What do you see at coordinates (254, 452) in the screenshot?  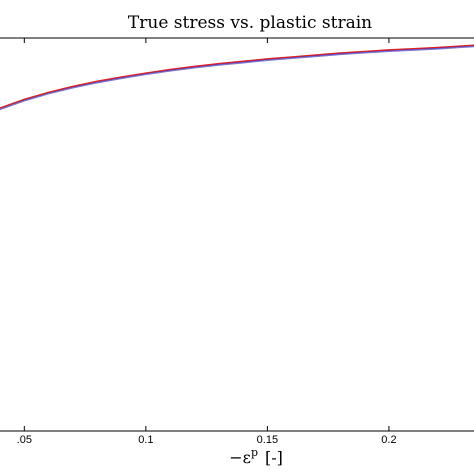 I see `x-axis-label-superscript: p` at bounding box center [254, 452].